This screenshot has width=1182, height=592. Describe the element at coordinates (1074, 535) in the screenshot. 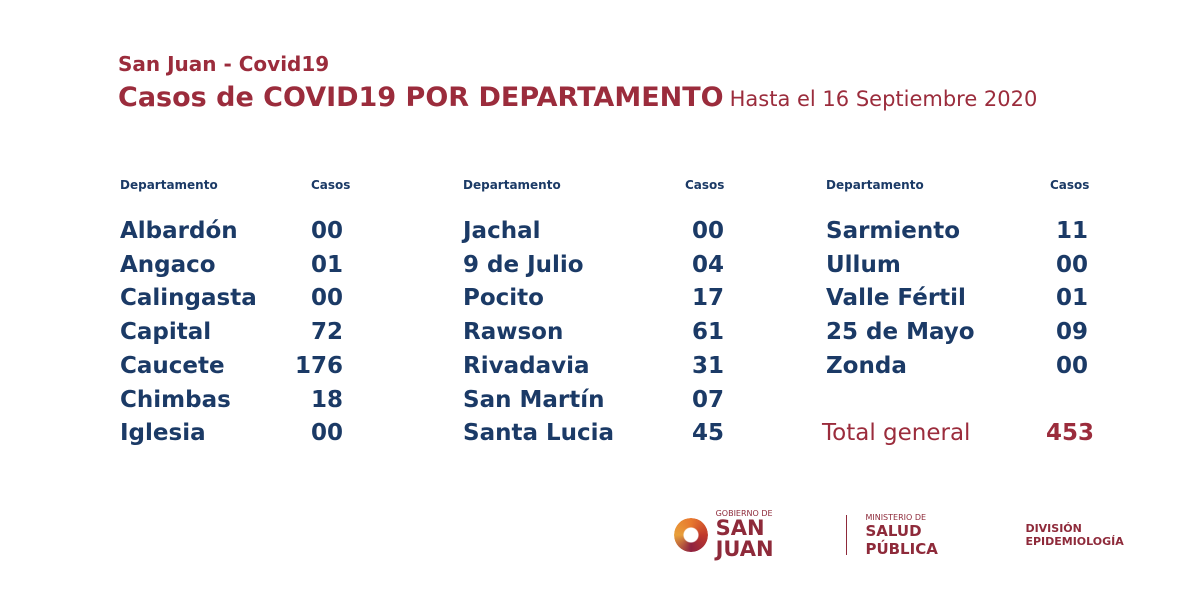

I see `division-label: DIVISIÓN EPIDEMIOLOGÍA` at that location.